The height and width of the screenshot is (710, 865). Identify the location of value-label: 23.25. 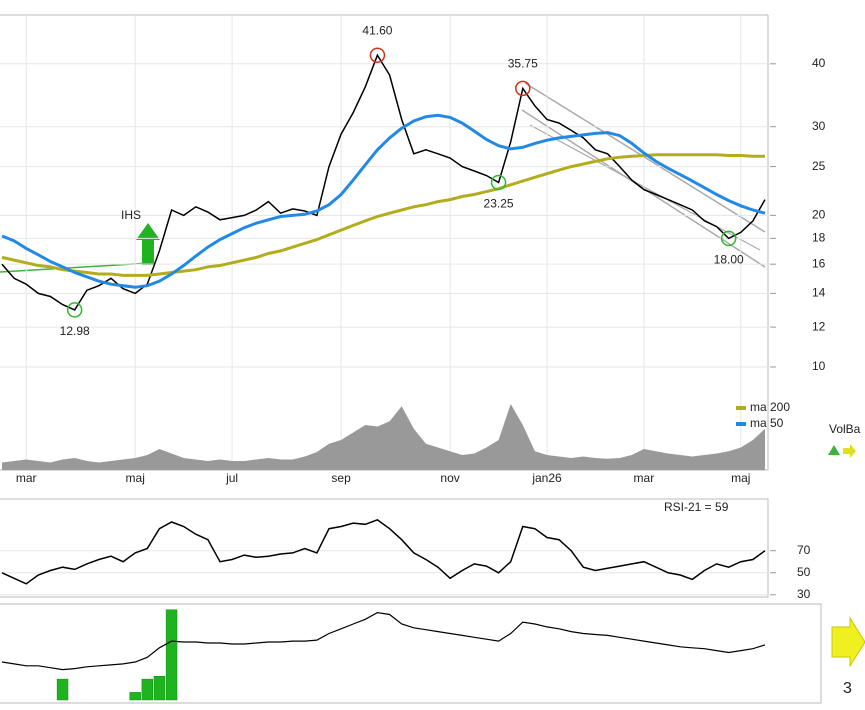
(499, 204).